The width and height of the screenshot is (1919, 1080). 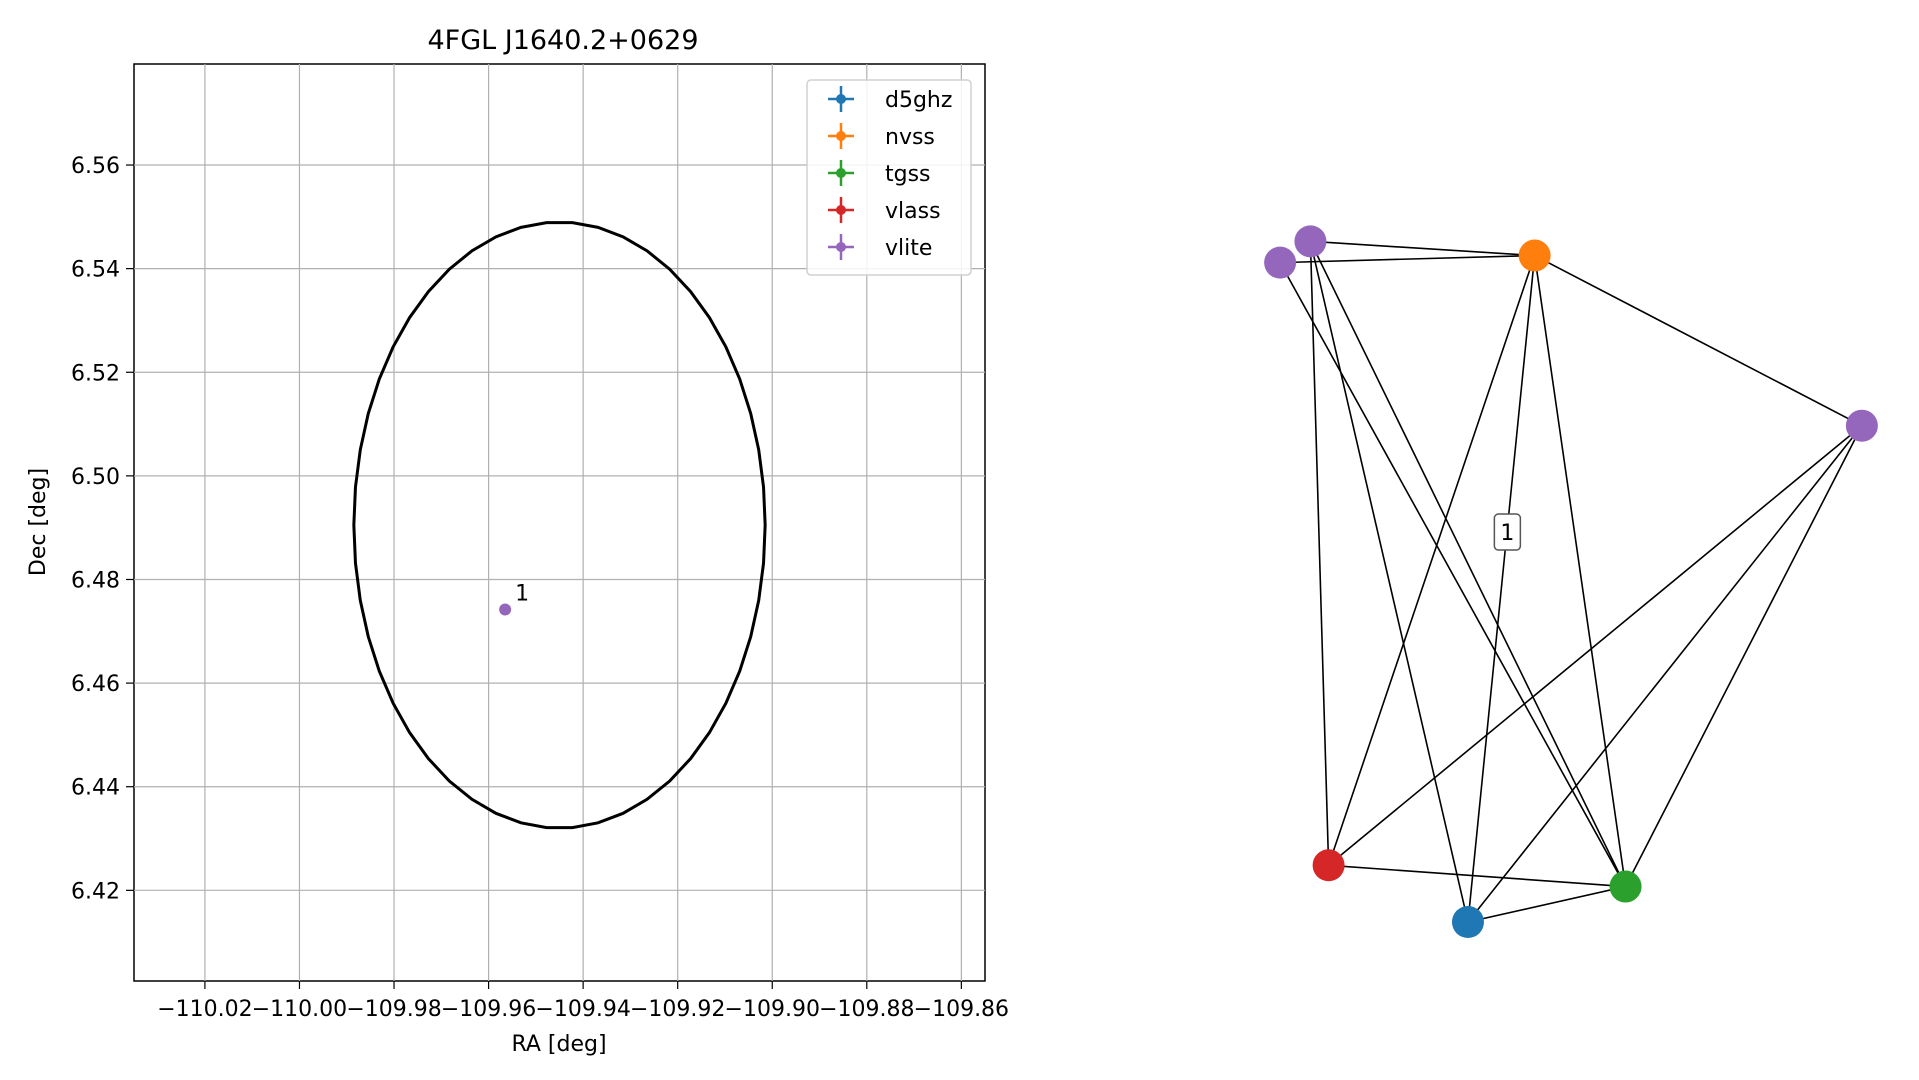 What do you see at coordinates (772, 1009) in the screenshot?
I see `x-tick-label: −109.90` at bounding box center [772, 1009].